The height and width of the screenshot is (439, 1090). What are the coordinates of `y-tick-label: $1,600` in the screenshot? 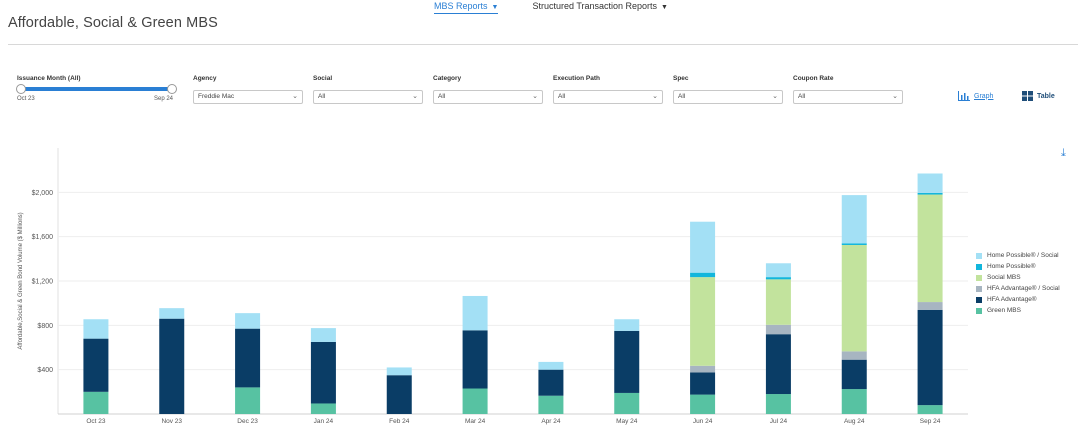 It's located at (43, 237).